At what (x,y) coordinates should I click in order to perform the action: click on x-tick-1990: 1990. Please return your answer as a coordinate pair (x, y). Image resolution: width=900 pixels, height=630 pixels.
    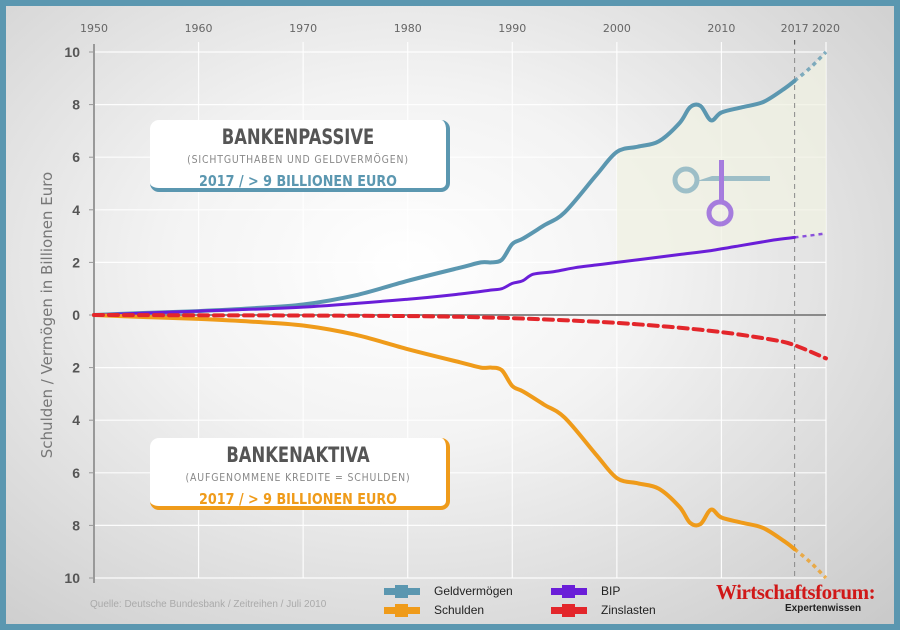
    Looking at the image, I should click on (512, 28).